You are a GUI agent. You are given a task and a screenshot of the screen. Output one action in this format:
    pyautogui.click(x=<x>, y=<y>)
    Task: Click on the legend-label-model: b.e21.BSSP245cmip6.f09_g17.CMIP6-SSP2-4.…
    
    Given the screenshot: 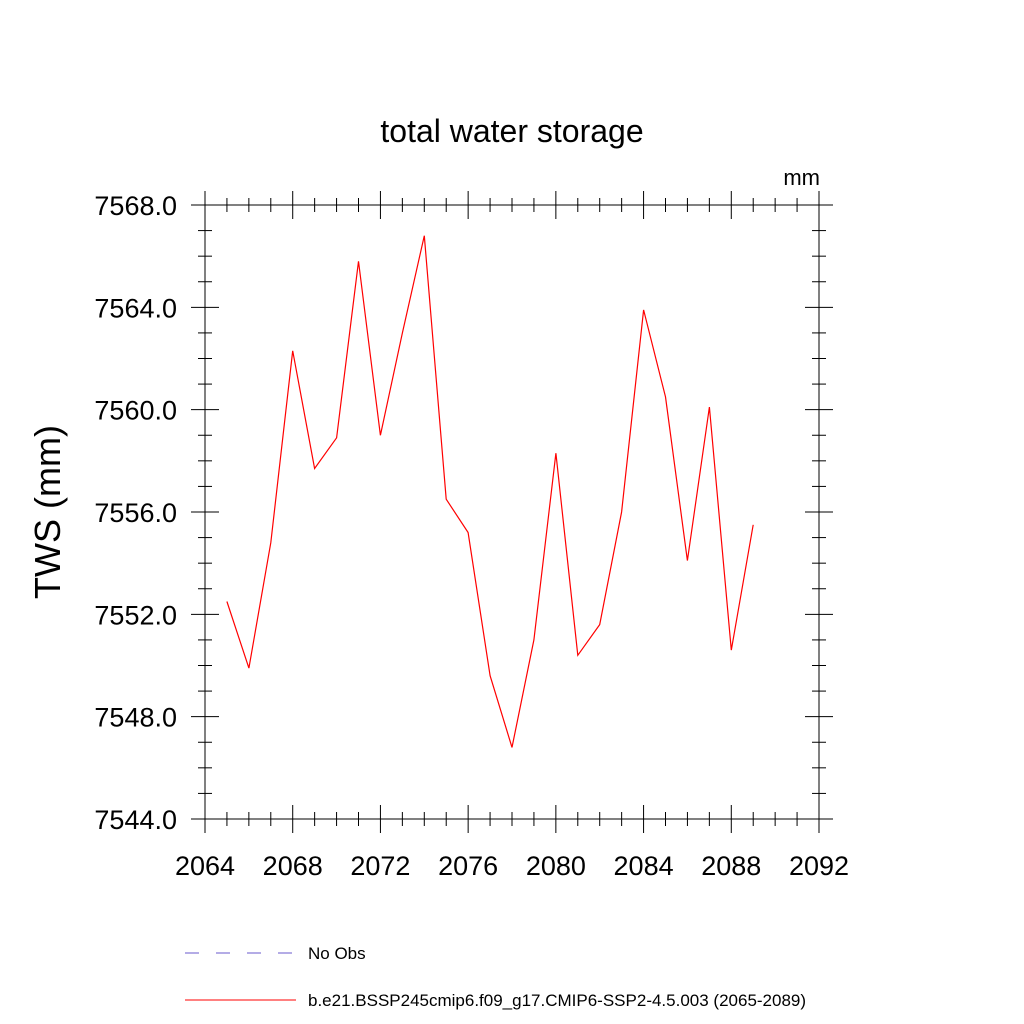 What is the action you would take?
    pyautogui.click(x=557, y=1000)
    